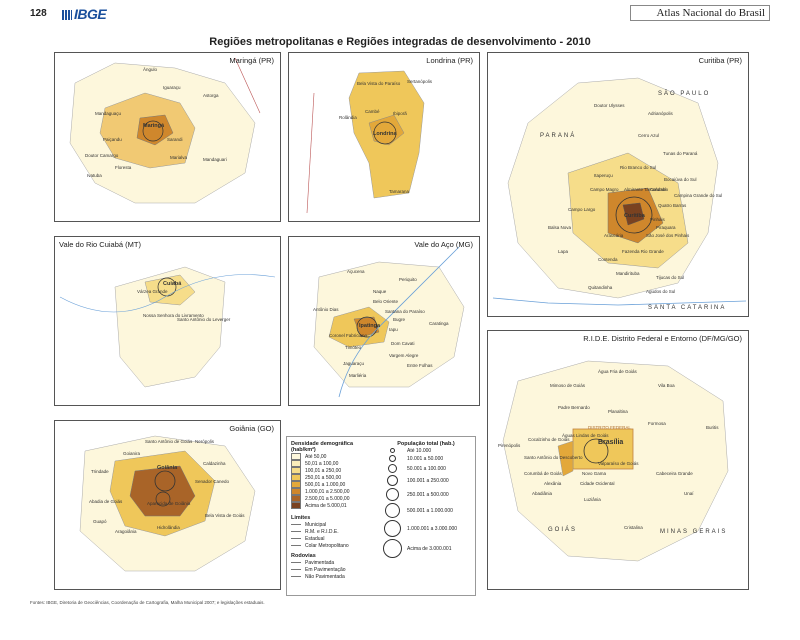  I want to click on population-label: 1.000.001 a 3.000.000, so click(432, 528).